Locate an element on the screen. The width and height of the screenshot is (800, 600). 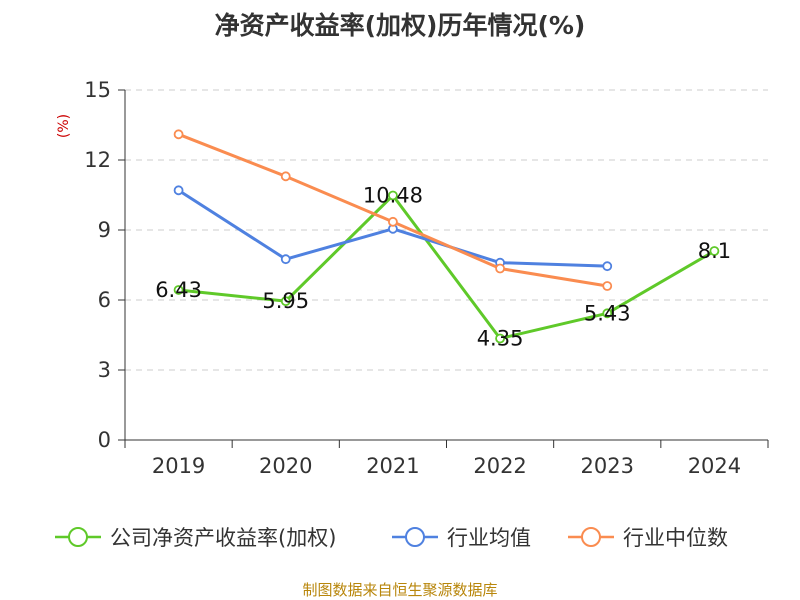
data-label: 5.95 is located at coordinates (285, 301).